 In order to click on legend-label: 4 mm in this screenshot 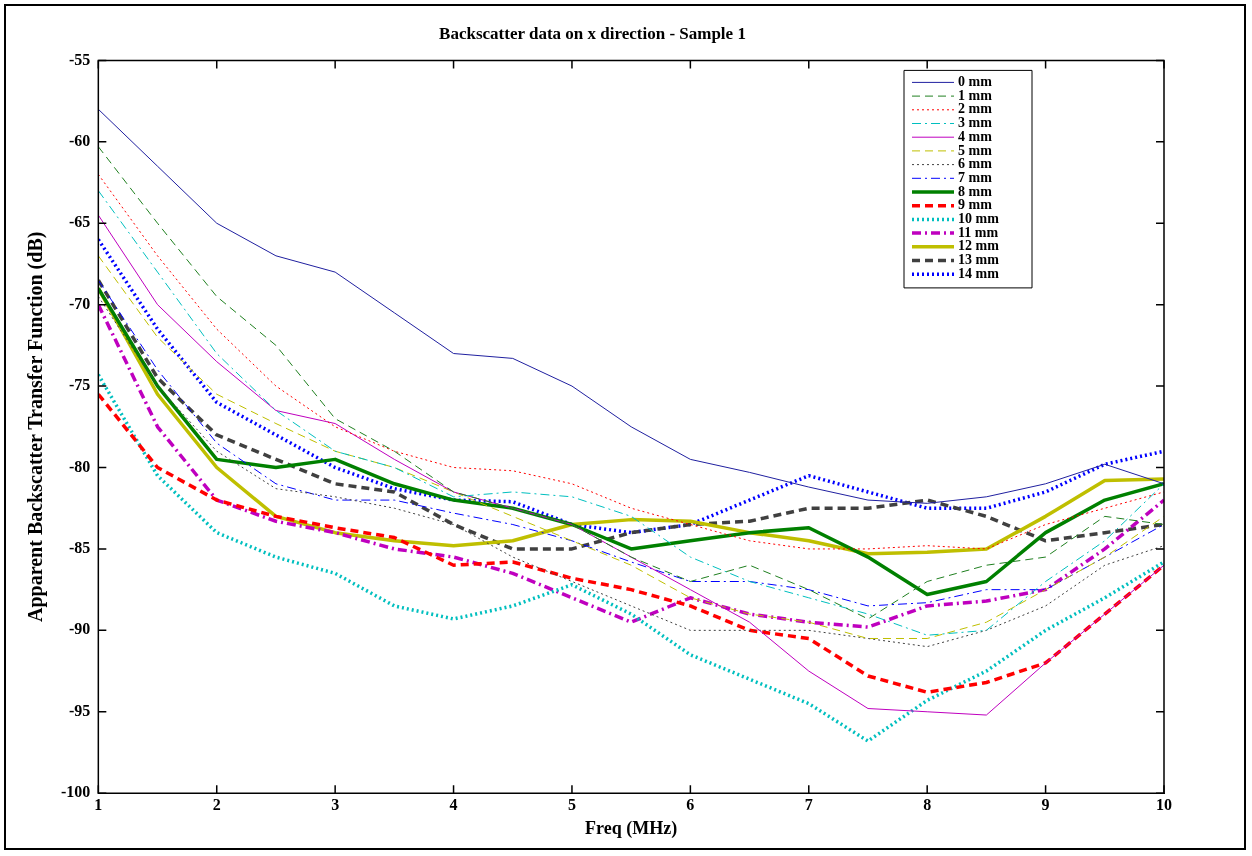, I will do `click(975, 136)`.